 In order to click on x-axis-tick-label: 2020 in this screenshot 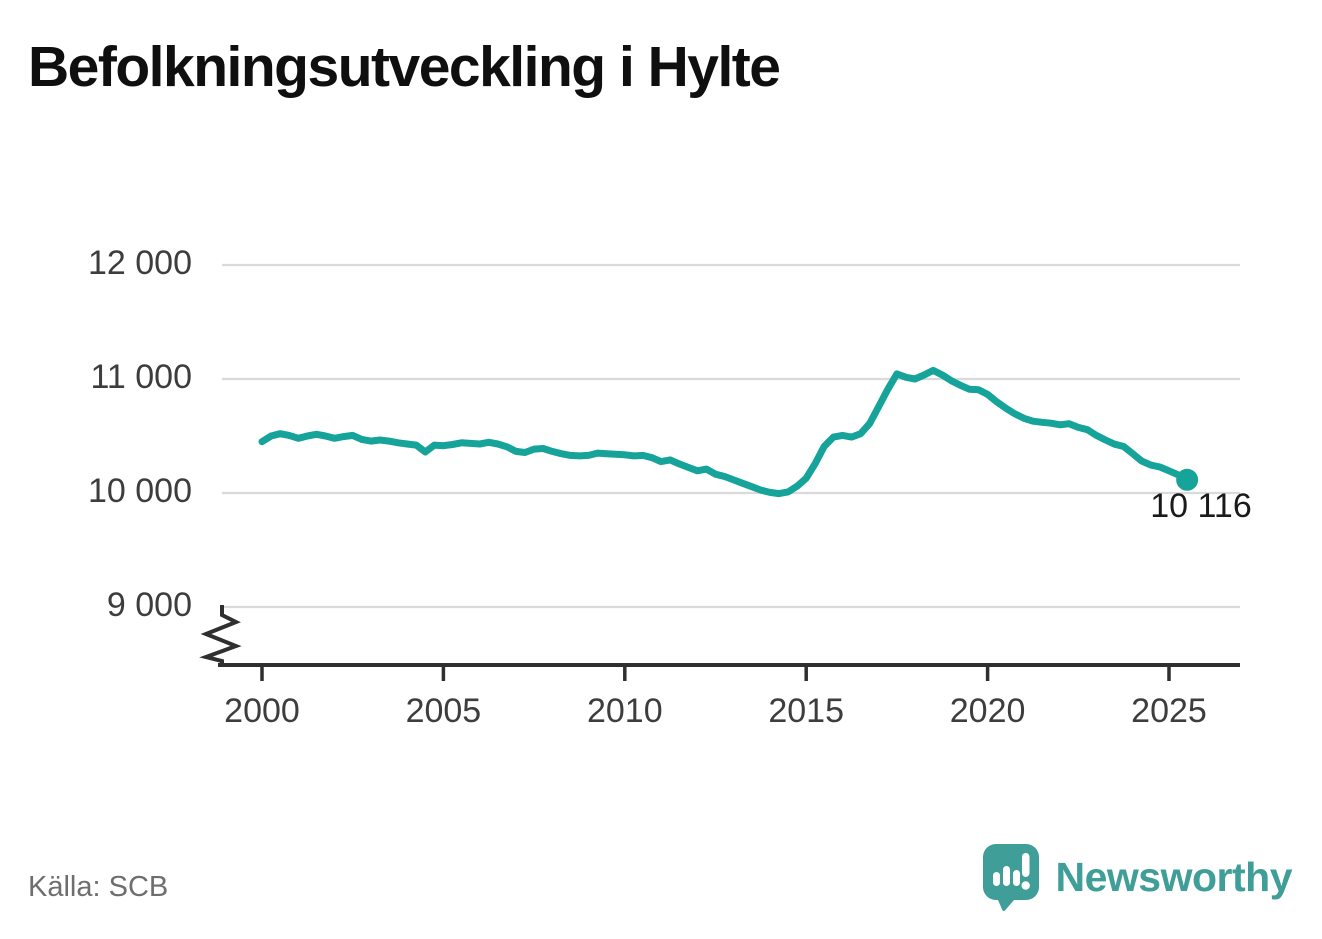, I will do `click(987, 711)`.